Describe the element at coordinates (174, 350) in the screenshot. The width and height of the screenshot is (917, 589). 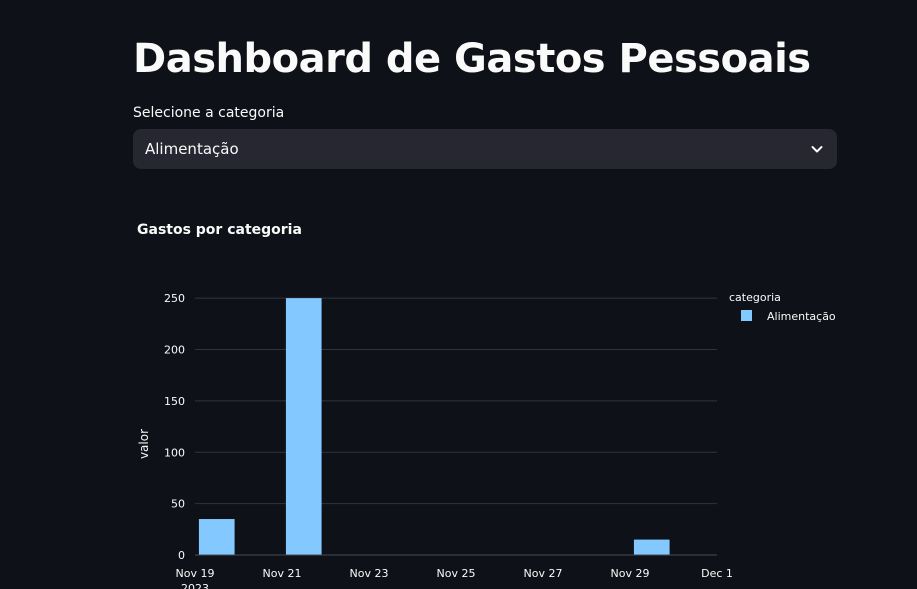
I see `y-tick-label: 200` at that location.